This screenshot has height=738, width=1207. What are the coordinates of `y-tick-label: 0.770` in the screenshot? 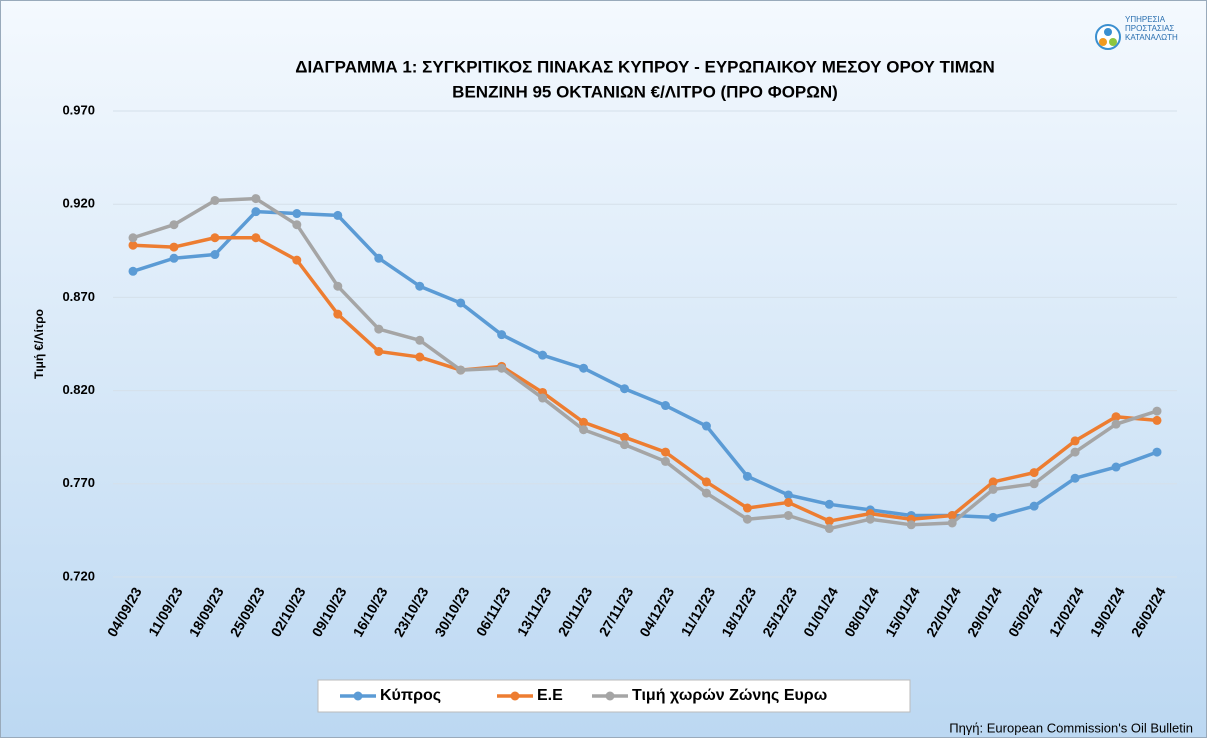 It's located at (78, 482).